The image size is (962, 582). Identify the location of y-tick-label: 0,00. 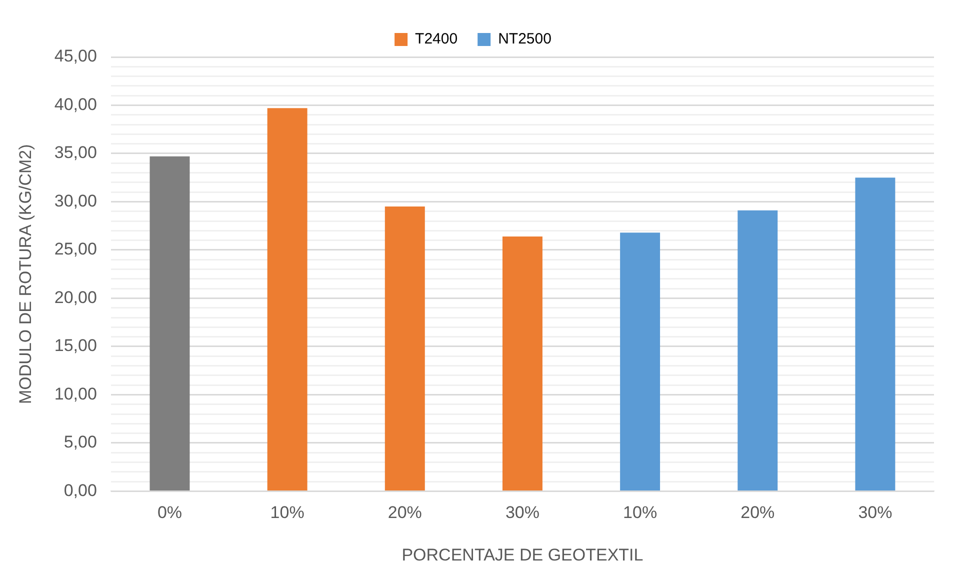
(80, 490).